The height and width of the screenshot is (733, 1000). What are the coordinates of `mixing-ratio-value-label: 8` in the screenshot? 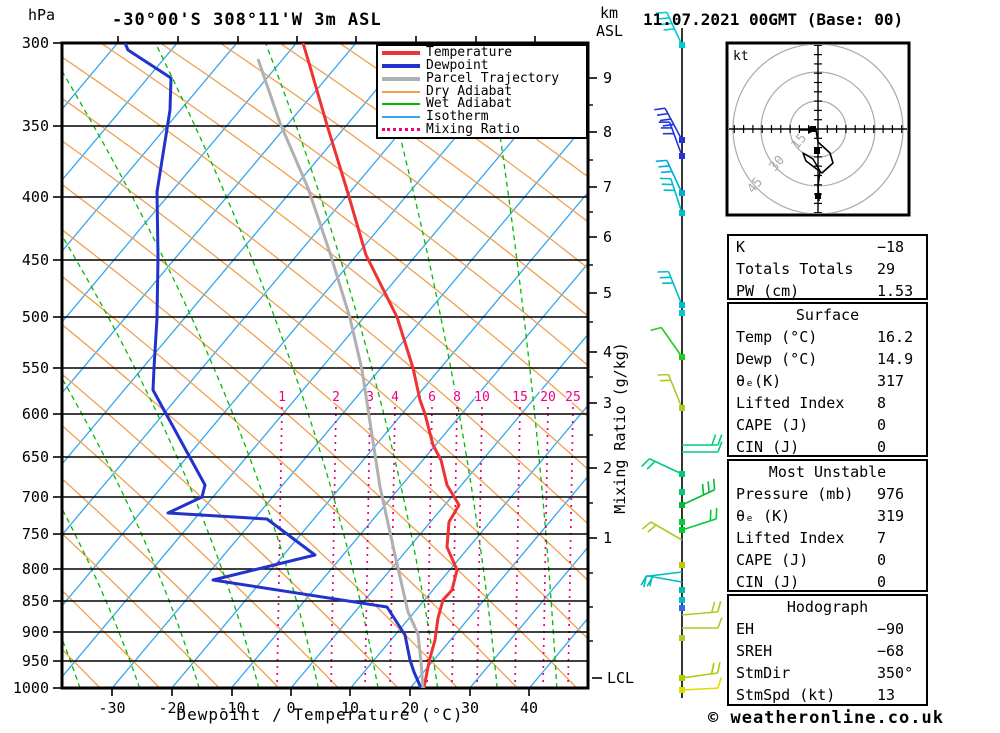 It's located at (457, 397).